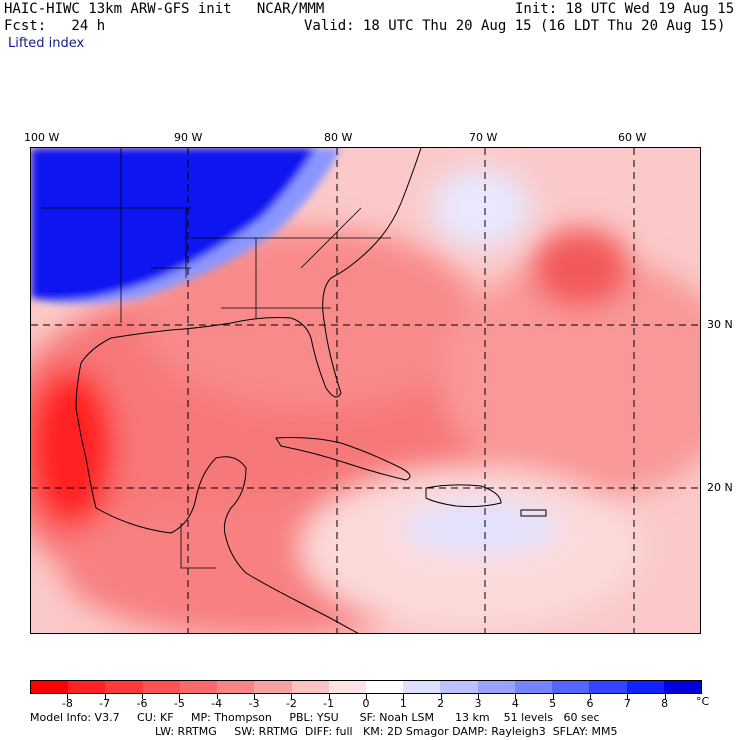 This screenshot has height=740, width=740. I want to click on lon-label-60w: 60 W, so click(632, 137).